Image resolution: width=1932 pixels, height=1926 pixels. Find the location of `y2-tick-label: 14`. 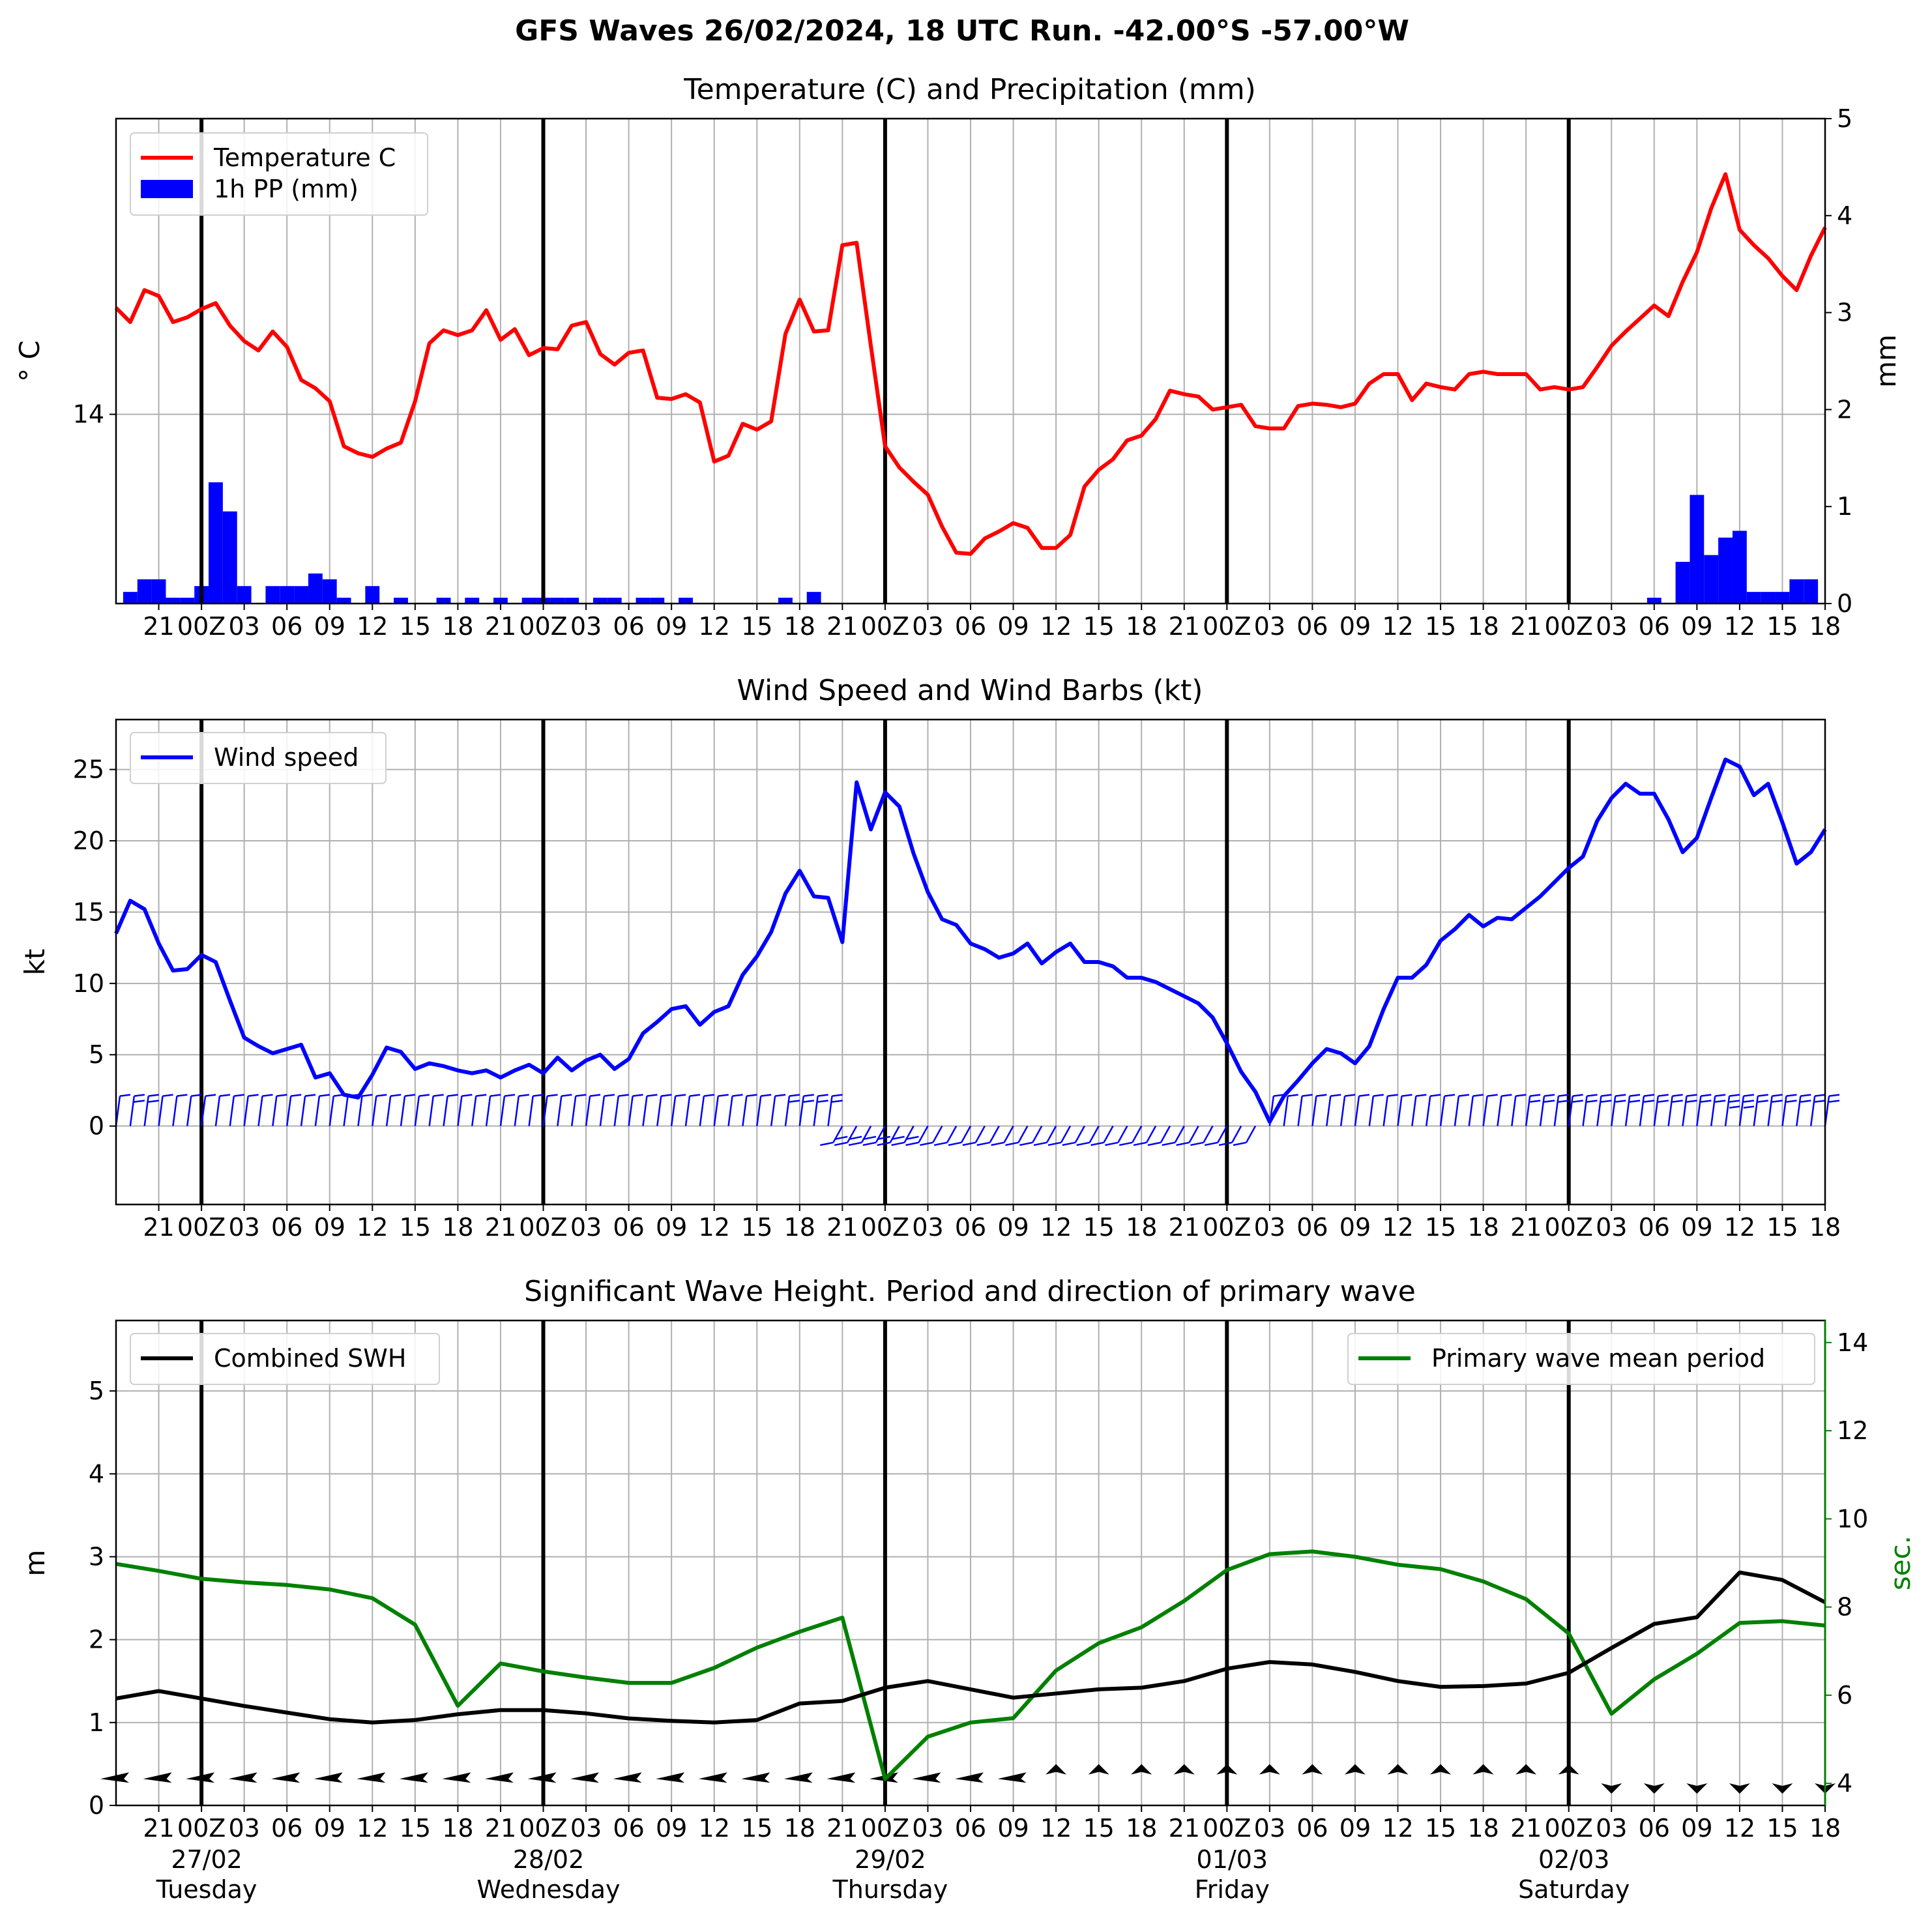

y2-tick-label: 14 is located at coordinates (1852, 1342).